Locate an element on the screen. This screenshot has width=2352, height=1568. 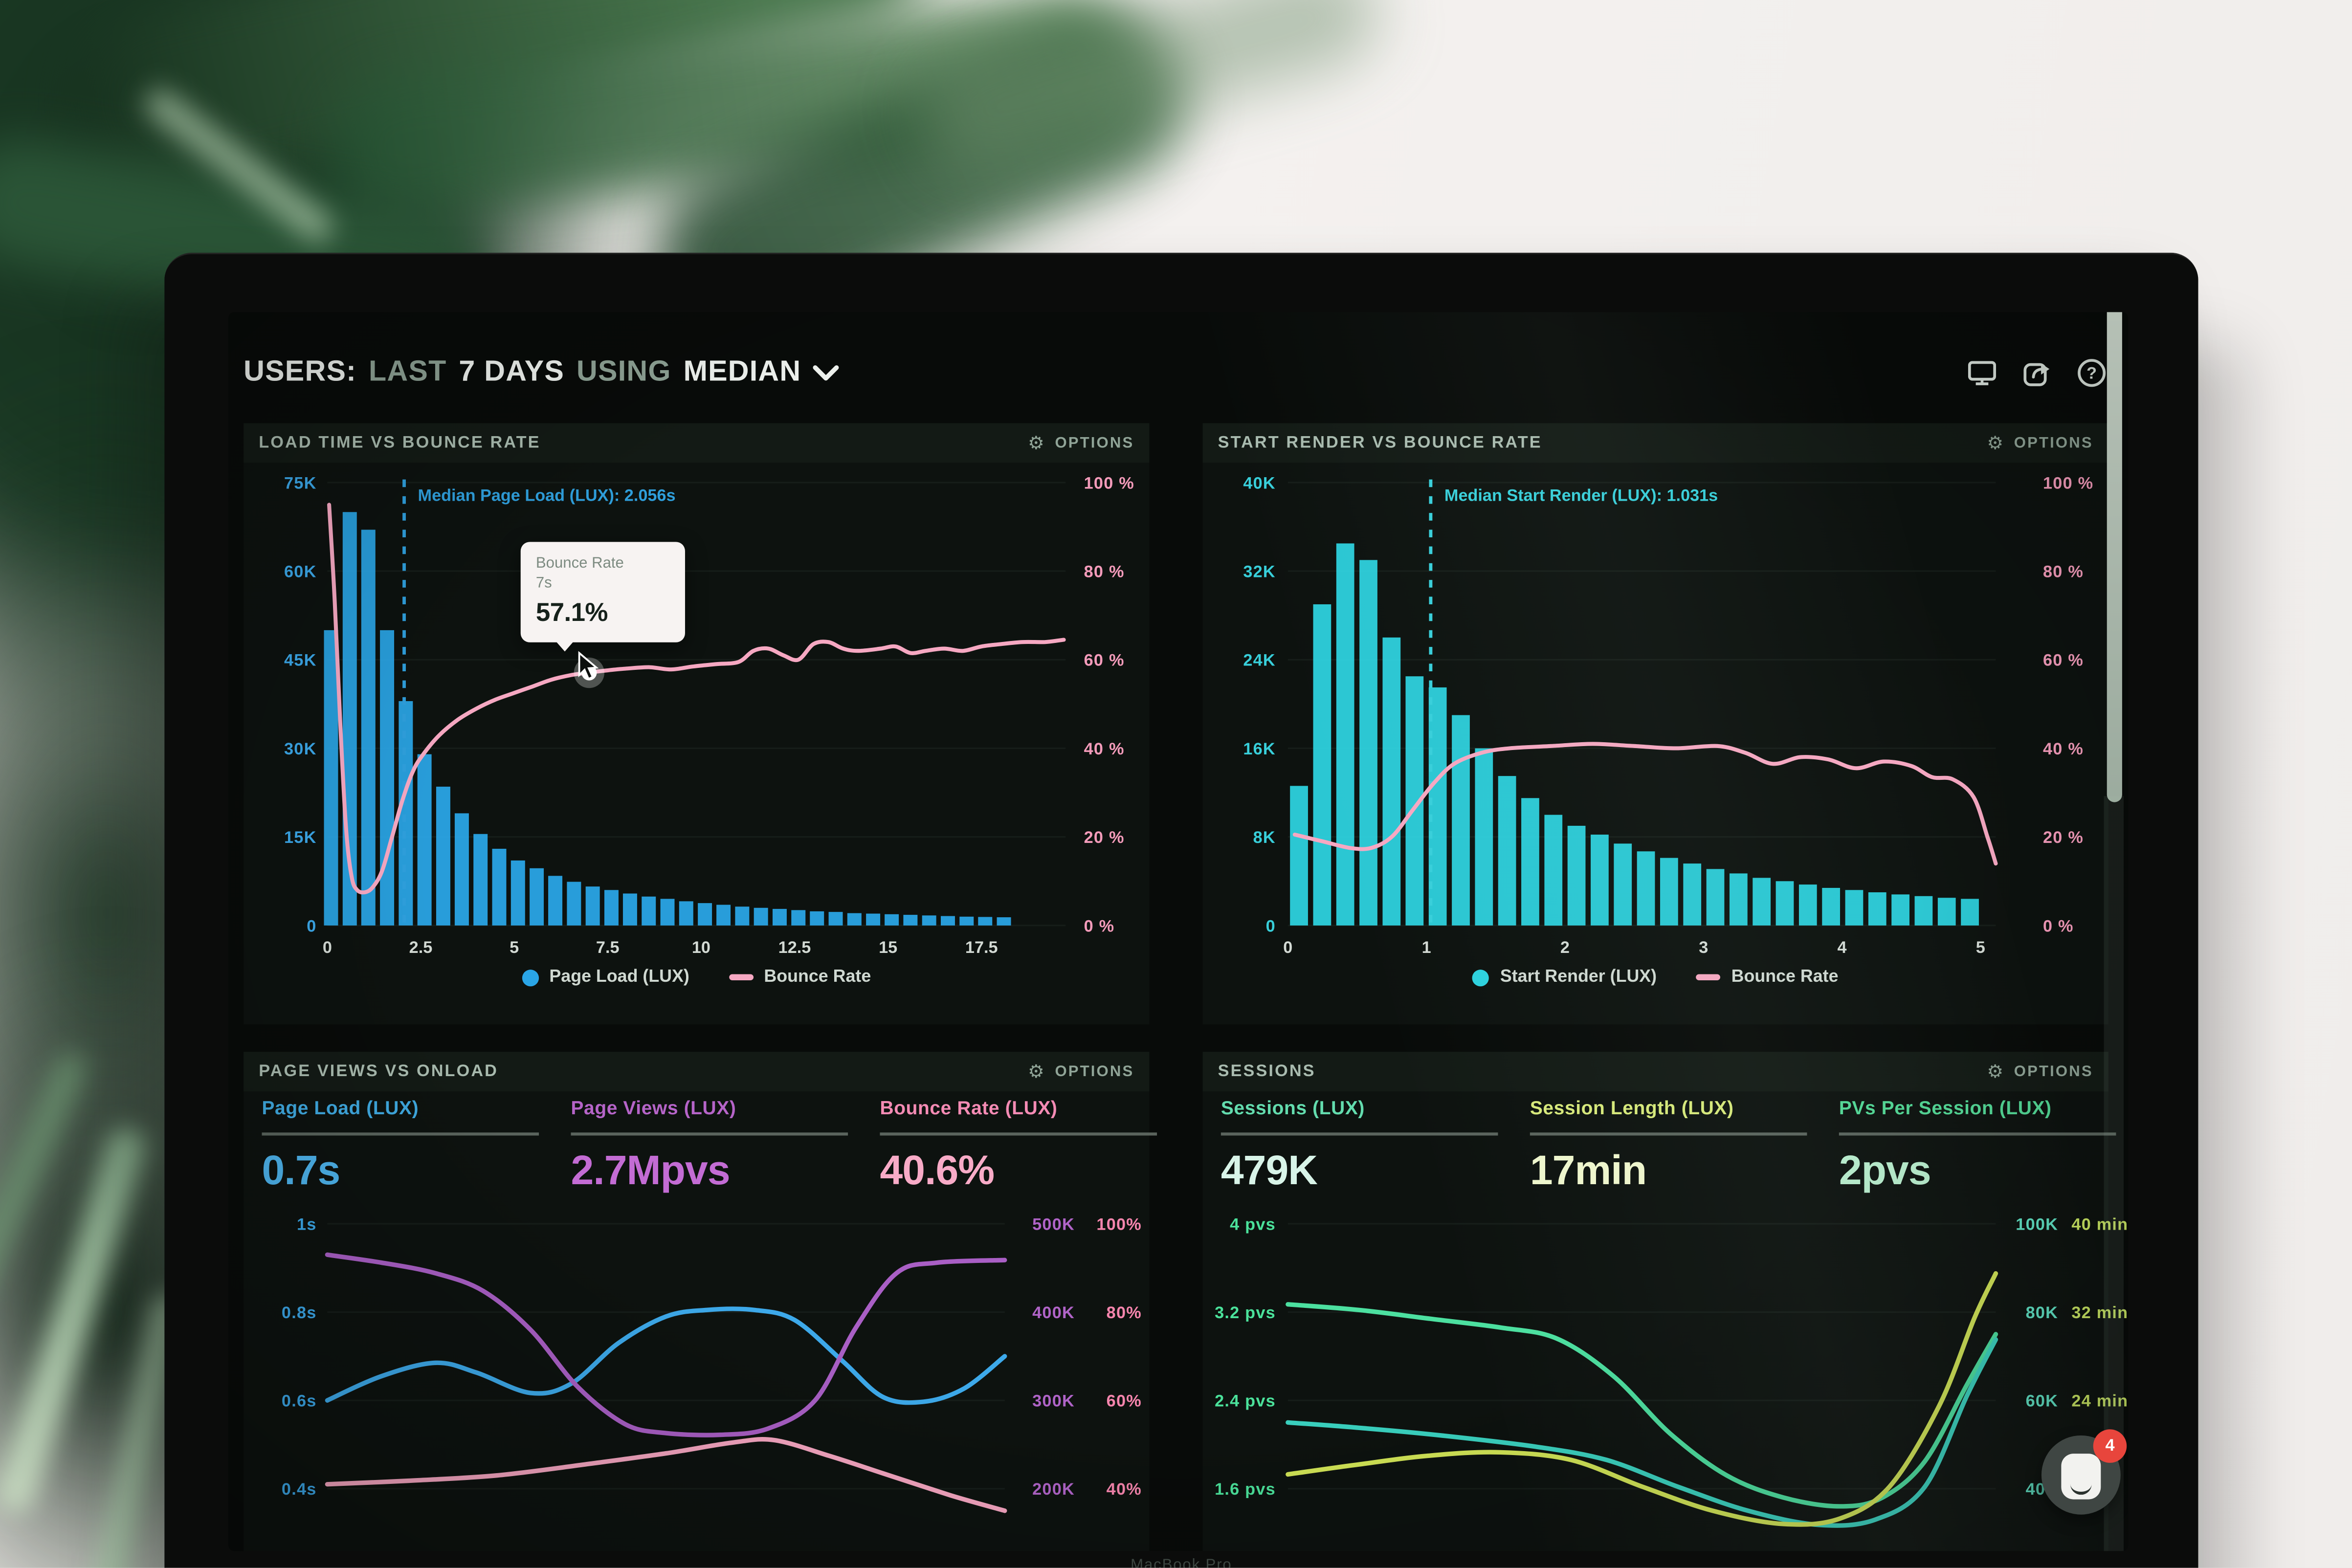
mouse-cursor is located at coordinates (588, 666).